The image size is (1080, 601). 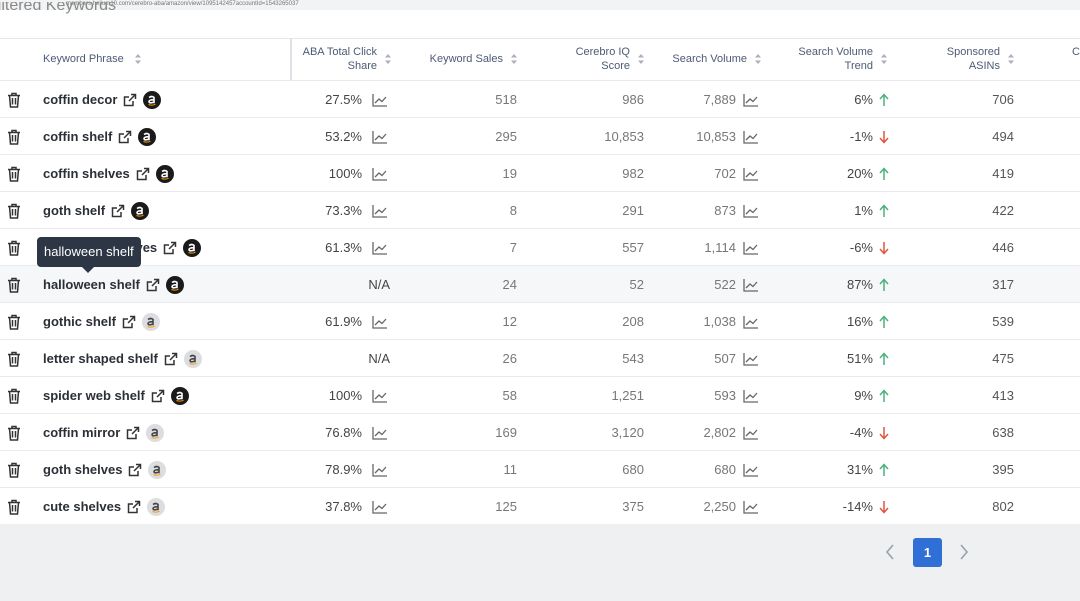 I want to click on trend: 20%, so click(x=859, y=173).